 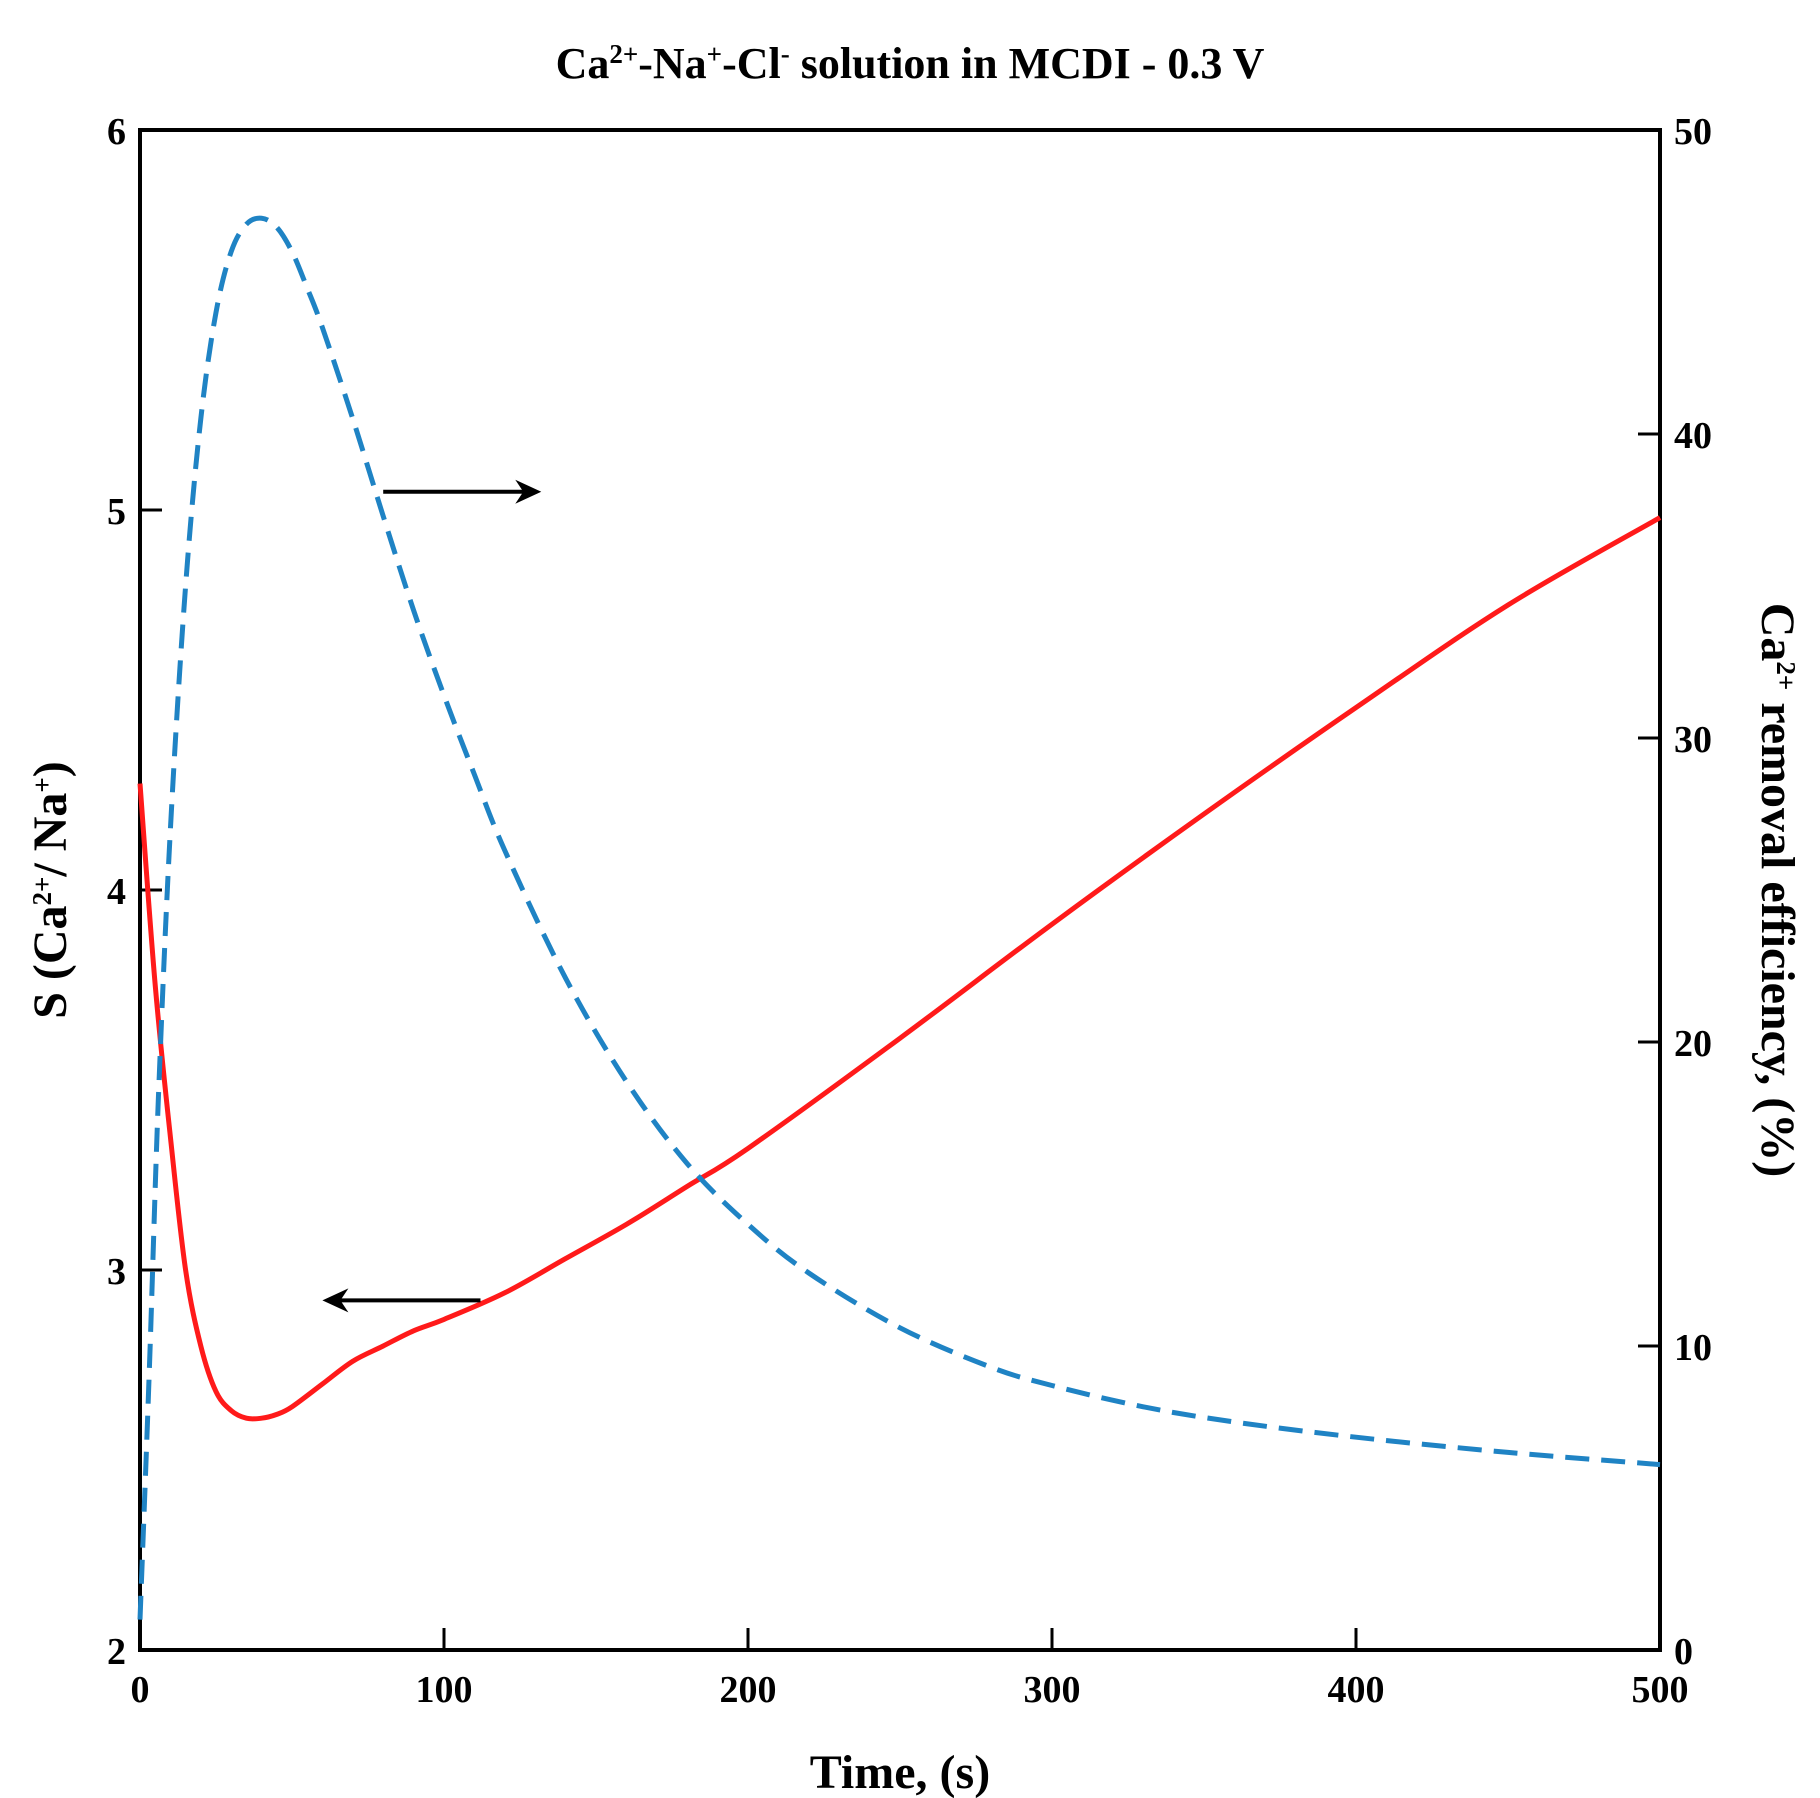 I want to click on y-right-tick-label: 20, so click(x=1693, y=1044).